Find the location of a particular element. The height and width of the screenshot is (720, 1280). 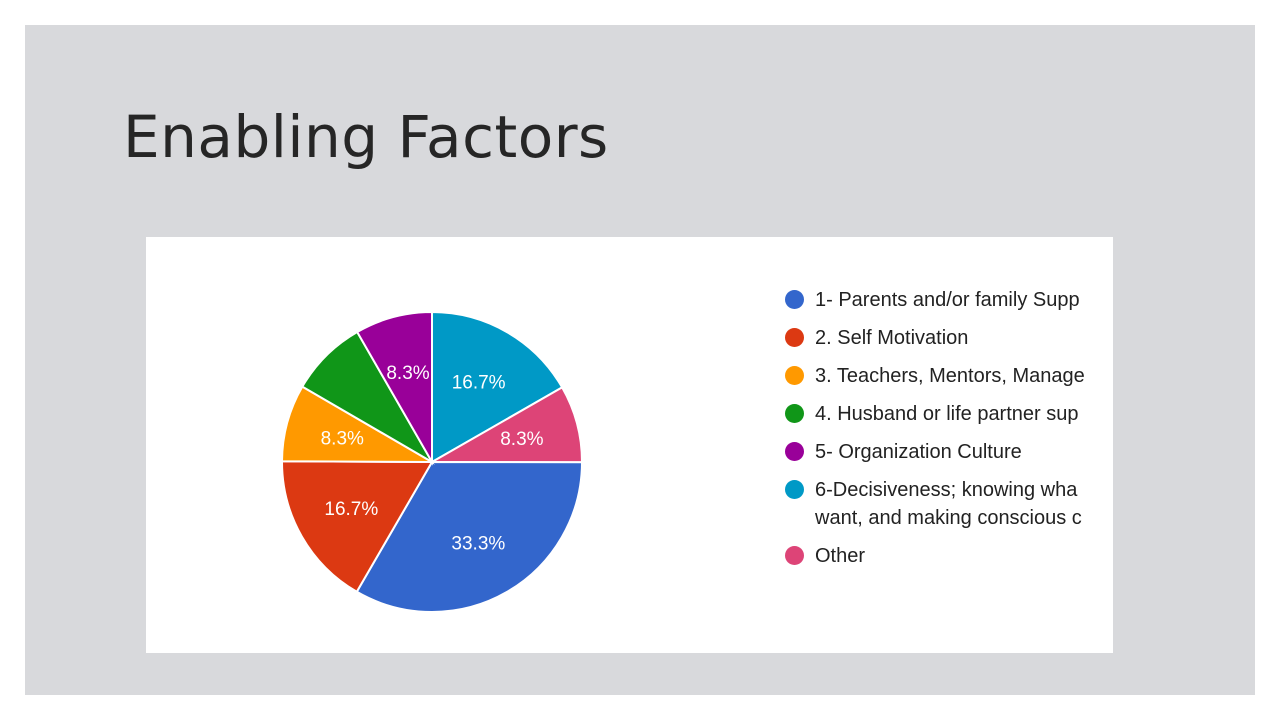

legend-label: 1- Parents and/or family Supp is located at coordinates (947, 300).